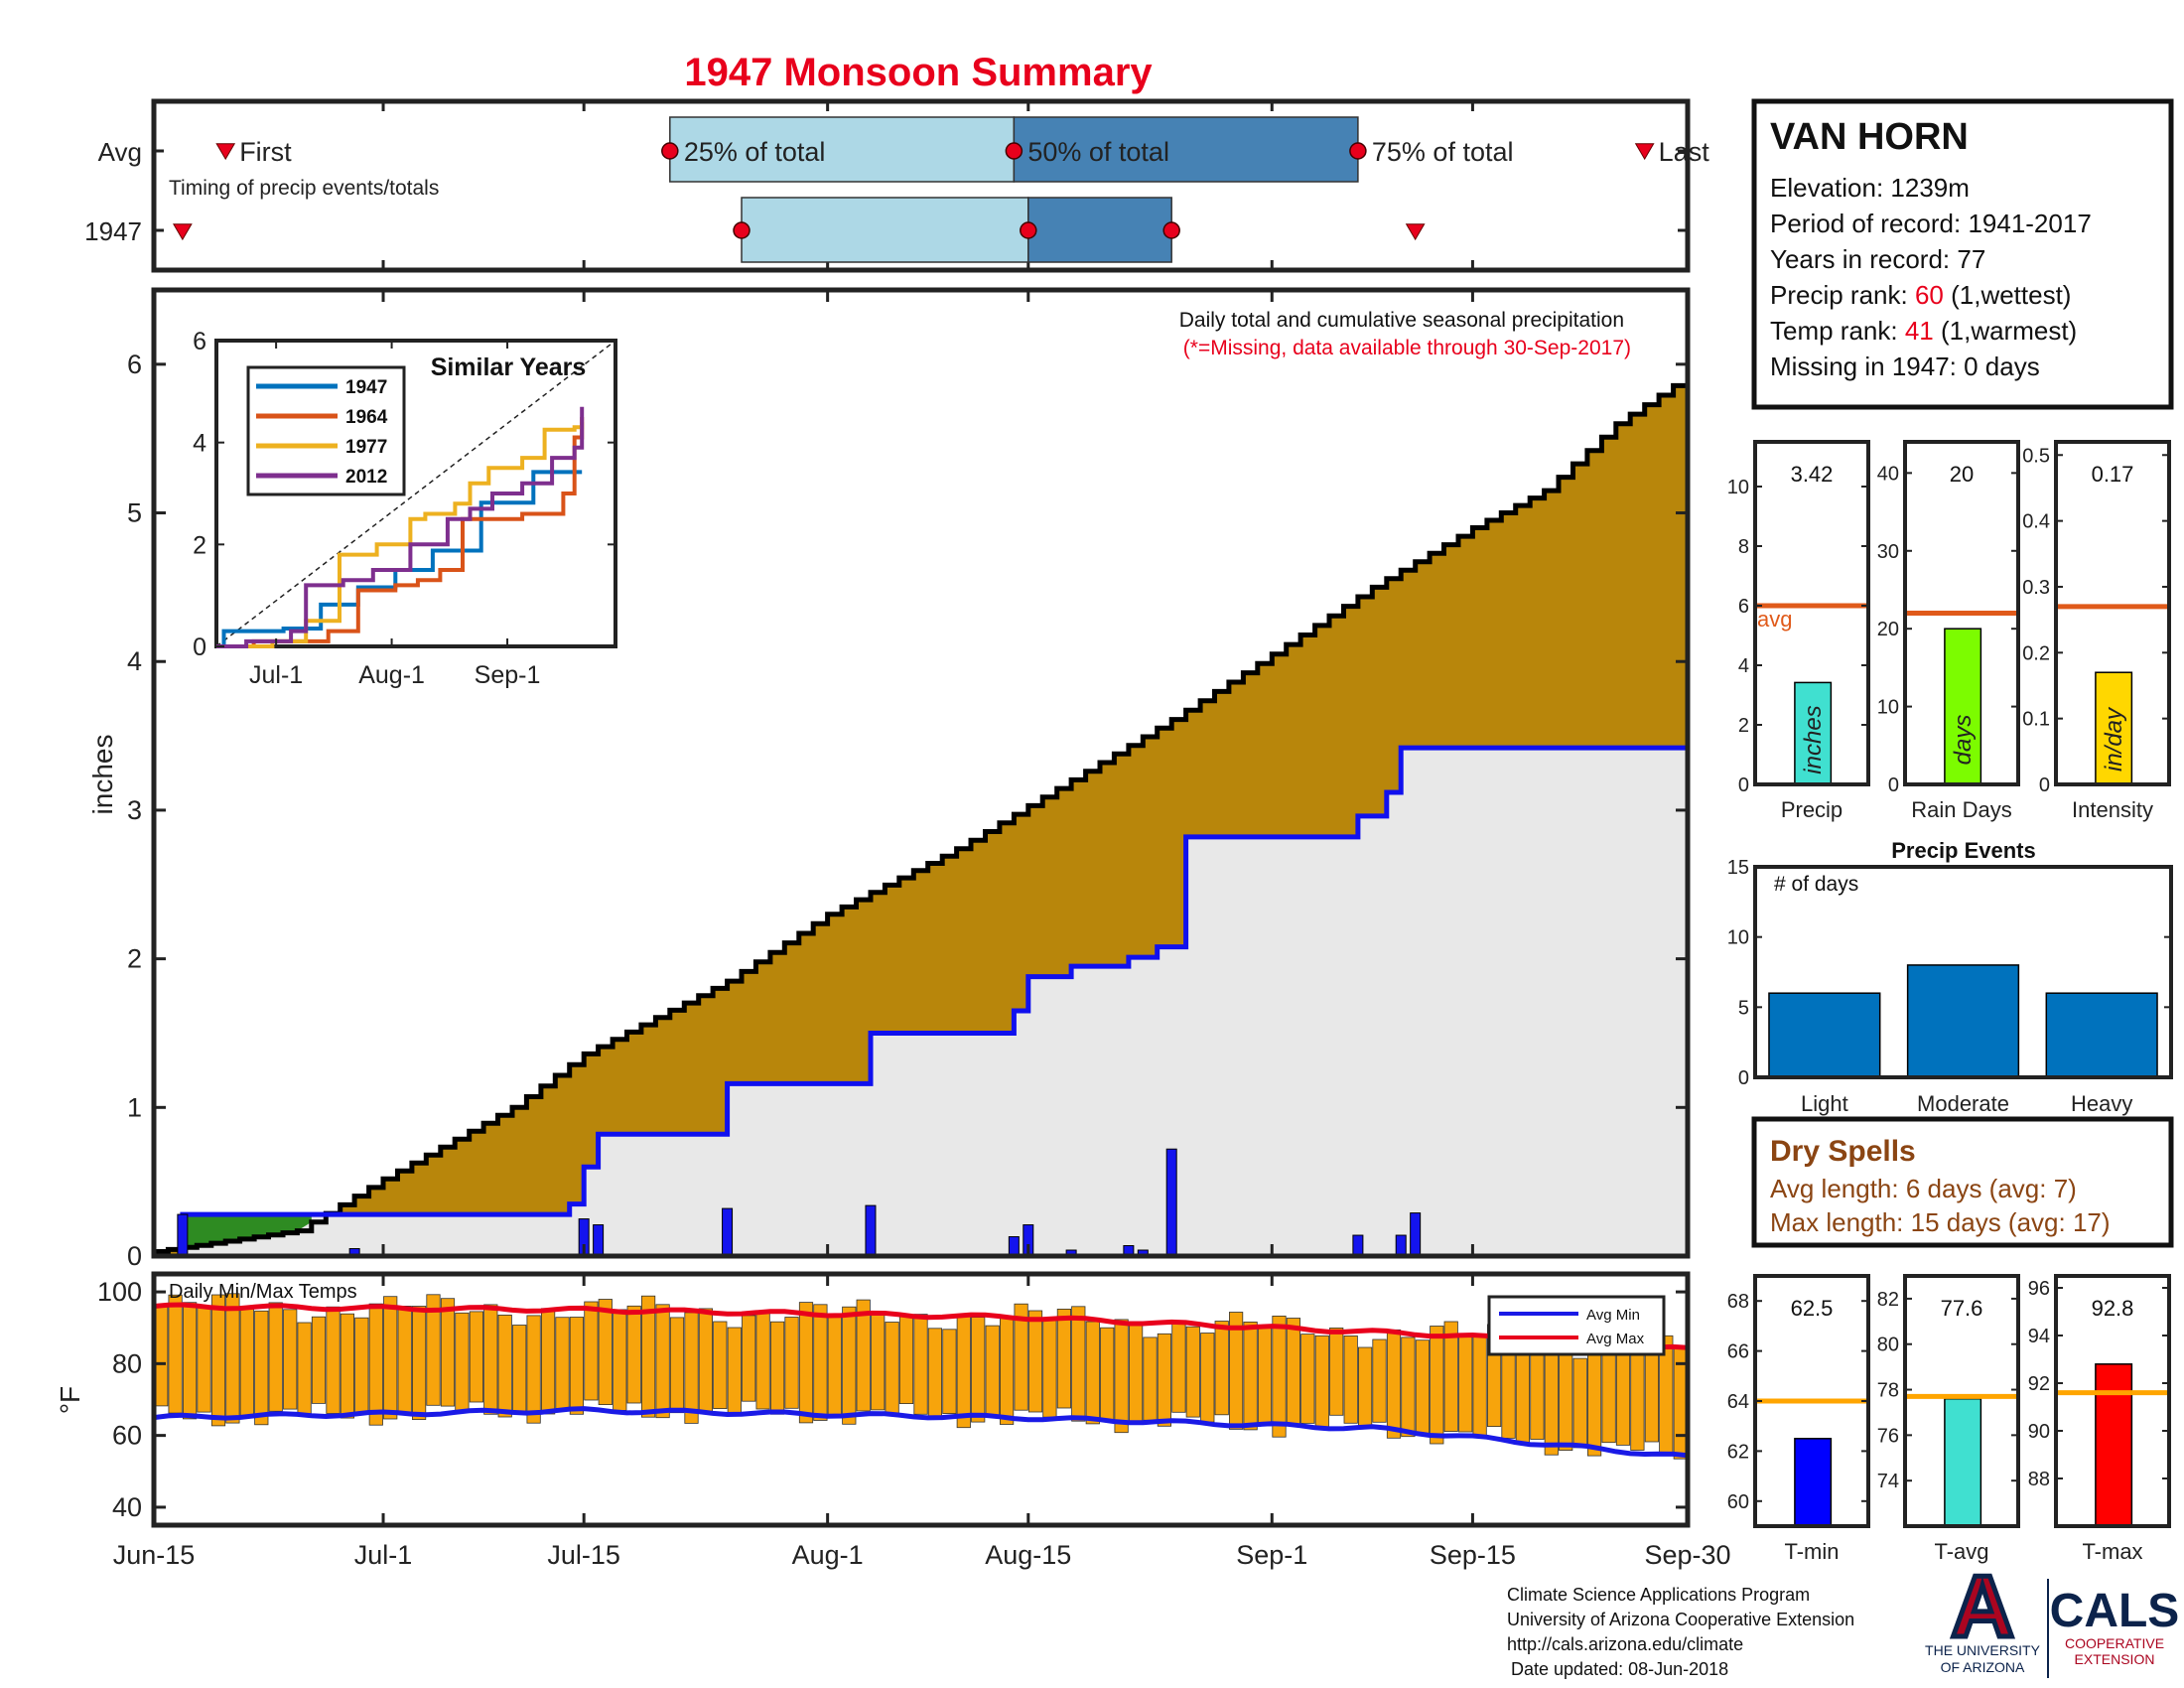  Describe the element at coordinates (102, 775) in the screenshot. I see `cumulative-ylabel: inches` at that location.